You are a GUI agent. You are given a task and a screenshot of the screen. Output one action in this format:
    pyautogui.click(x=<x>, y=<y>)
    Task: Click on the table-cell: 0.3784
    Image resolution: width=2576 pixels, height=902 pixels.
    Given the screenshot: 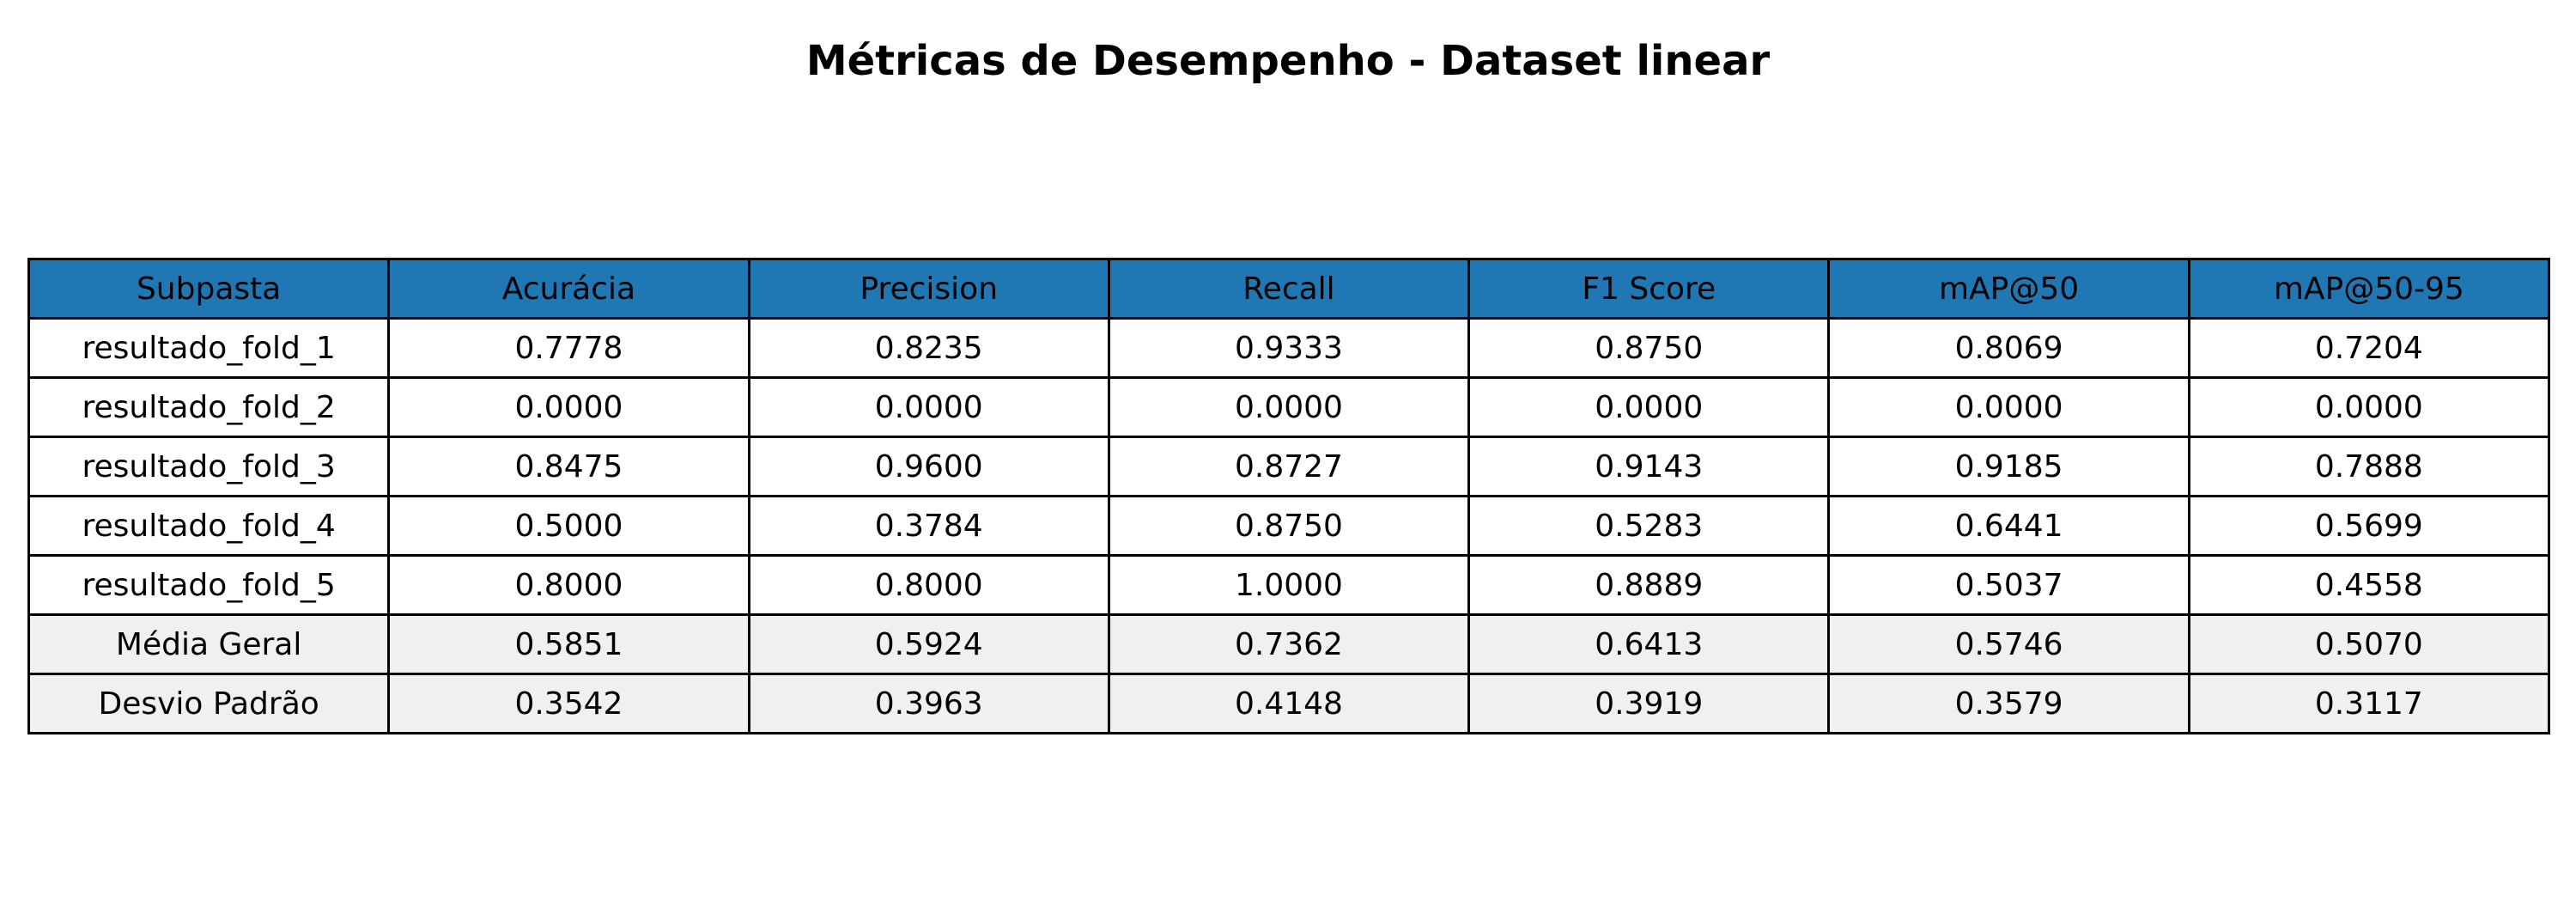 What is the action you would take?
    pyautogui.click(x=929, y=526)
    